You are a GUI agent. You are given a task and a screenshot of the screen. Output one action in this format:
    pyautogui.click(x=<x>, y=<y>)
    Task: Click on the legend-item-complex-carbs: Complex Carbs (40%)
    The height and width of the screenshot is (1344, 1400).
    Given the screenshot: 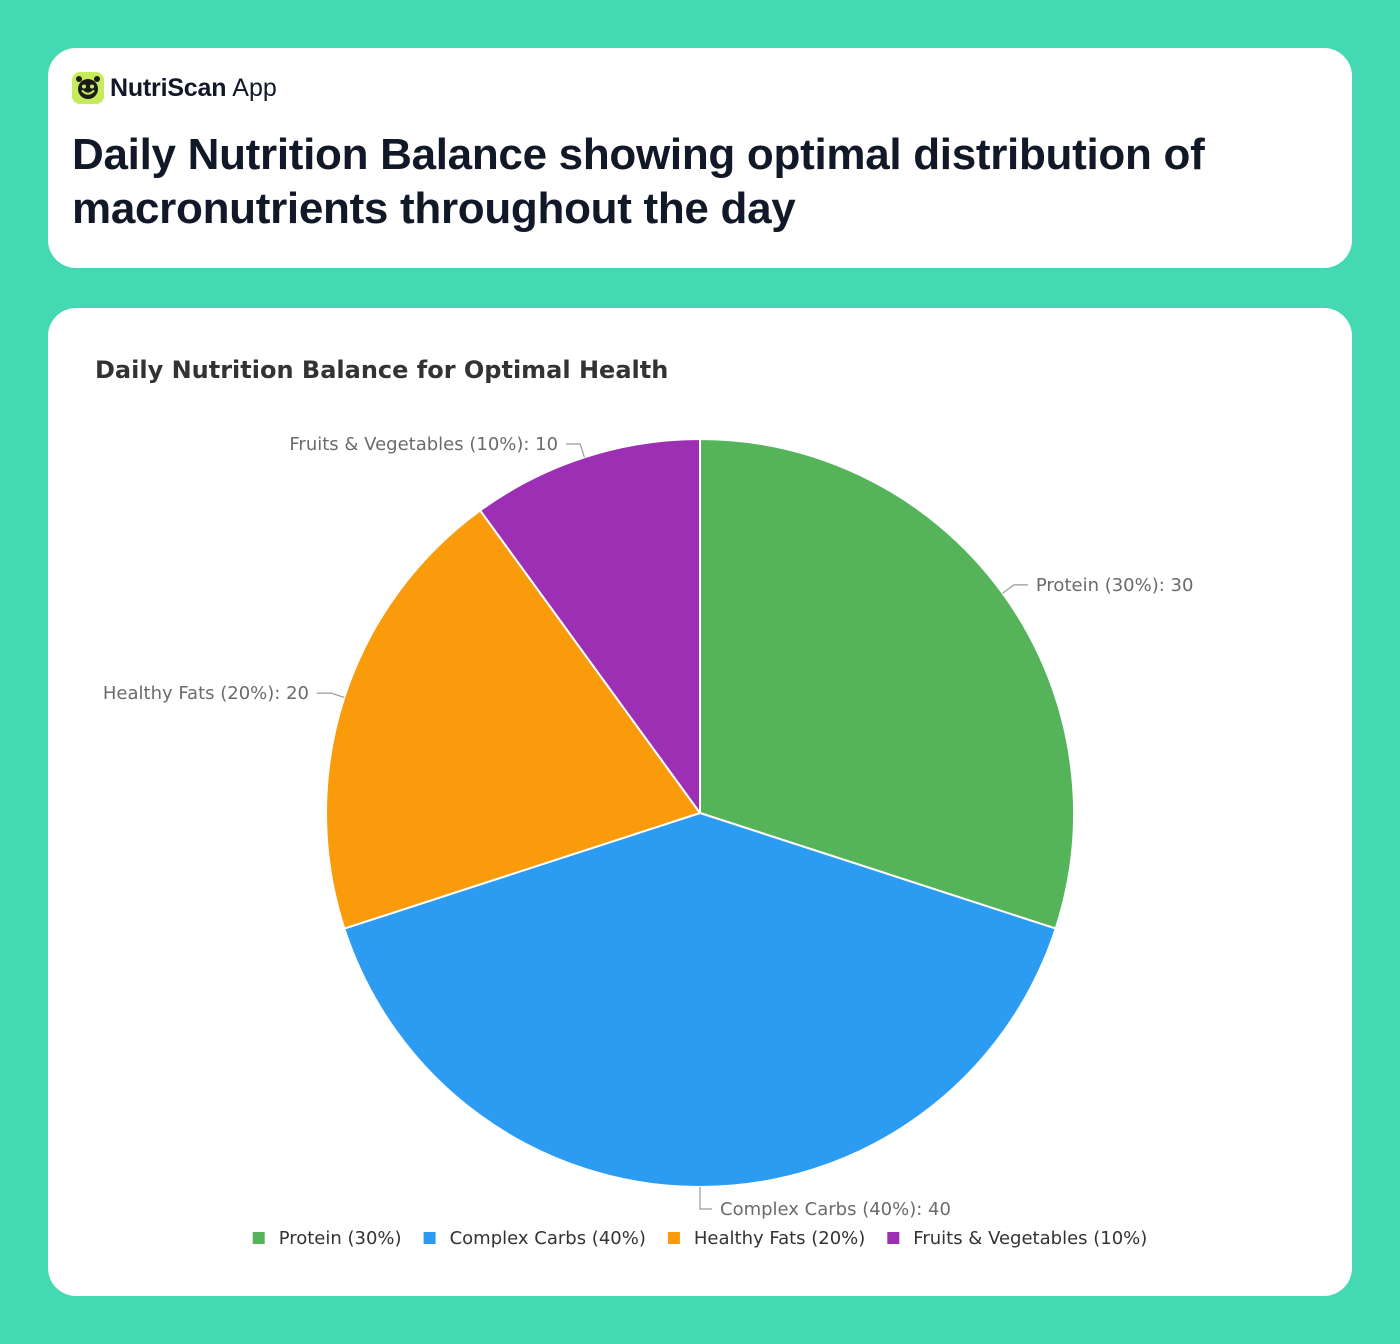 What is the action you would take?
    pyautogui.click(x=534, y=1238)
    